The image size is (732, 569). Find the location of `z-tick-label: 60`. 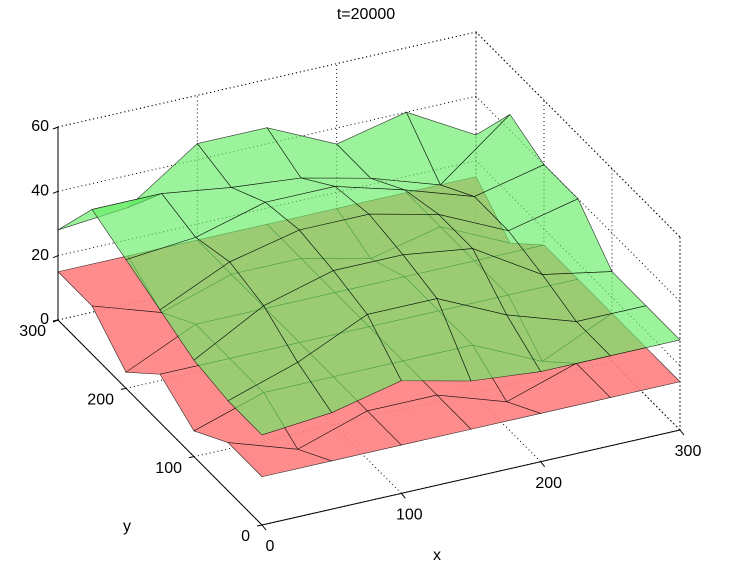

z-tick-label: 60 is located at coordinates (40, 126).